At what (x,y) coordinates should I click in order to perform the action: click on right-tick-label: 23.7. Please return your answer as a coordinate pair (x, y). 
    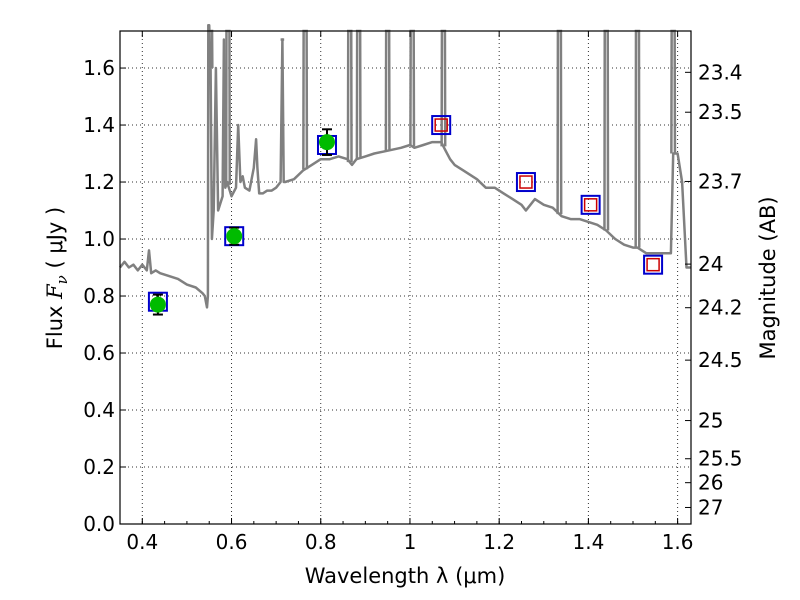
    Looking at the image, I should click on (720, 181).